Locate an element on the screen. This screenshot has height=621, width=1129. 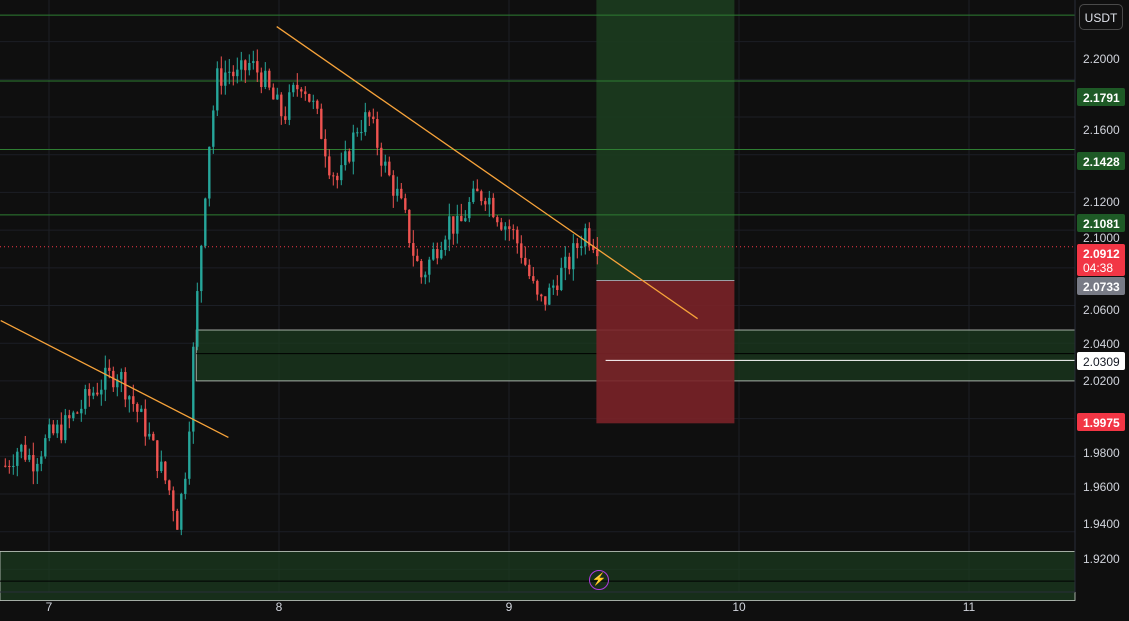
currency-button: USDT is located at coordinates (1101, 17).